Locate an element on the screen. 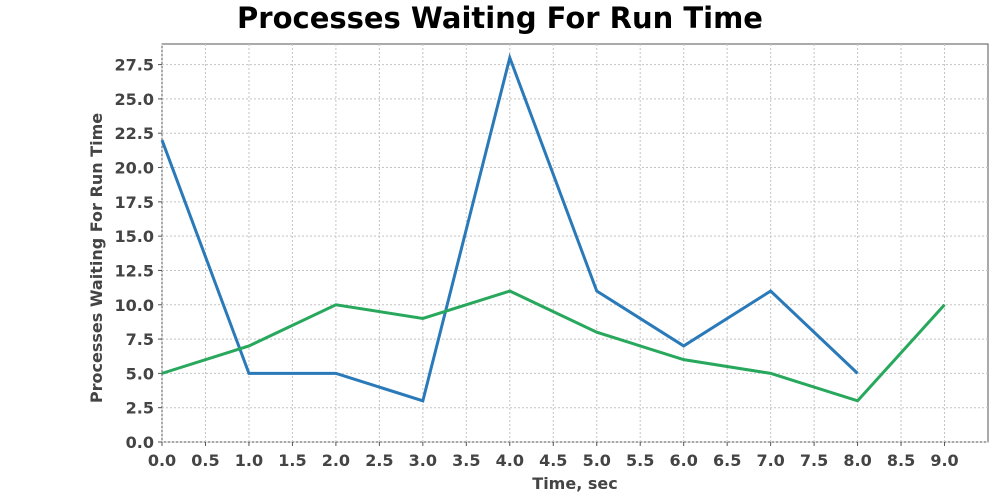 Image resolution: width=1000 pixels, height=500 pixels. x-tick-label: 8.0 is located at coordinates (857, 460).